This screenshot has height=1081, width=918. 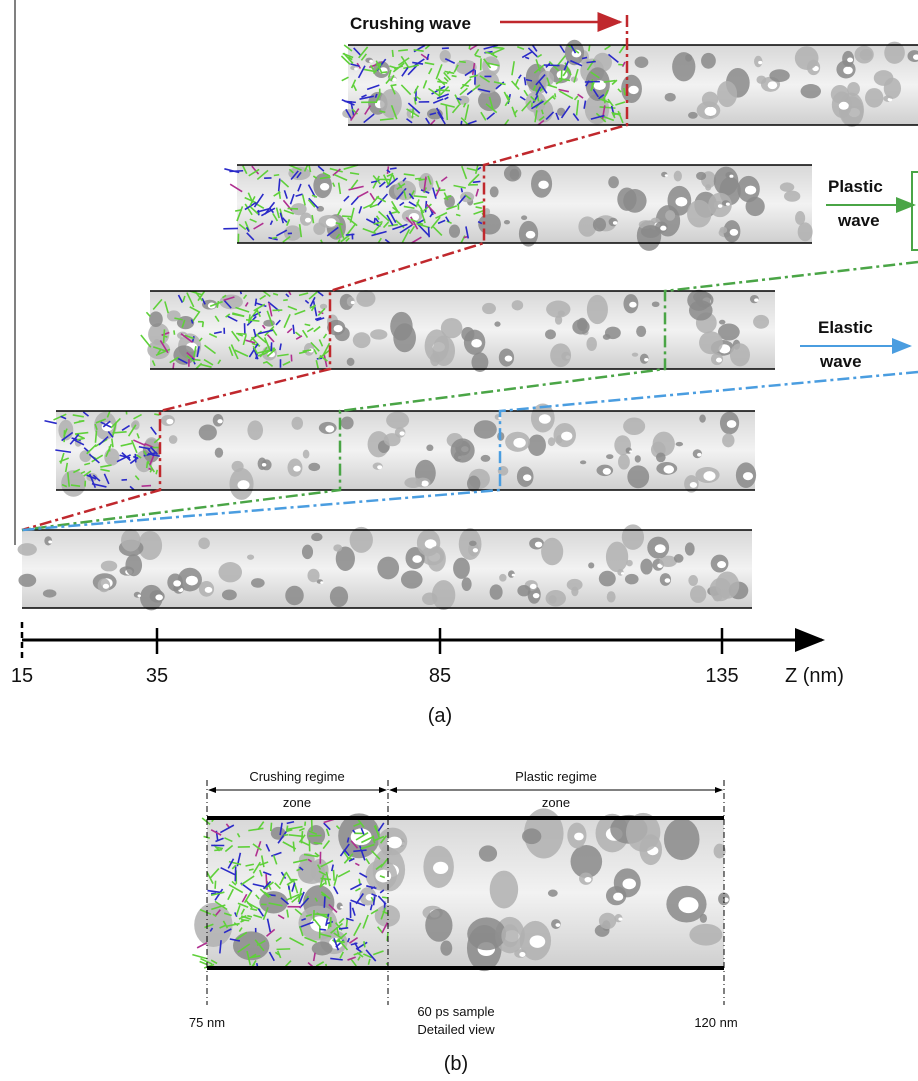 What do you see at coordinates (556, 776) in the screenshot?
I see `zone-label: Plastic regime` at bounding box center [556, 776].